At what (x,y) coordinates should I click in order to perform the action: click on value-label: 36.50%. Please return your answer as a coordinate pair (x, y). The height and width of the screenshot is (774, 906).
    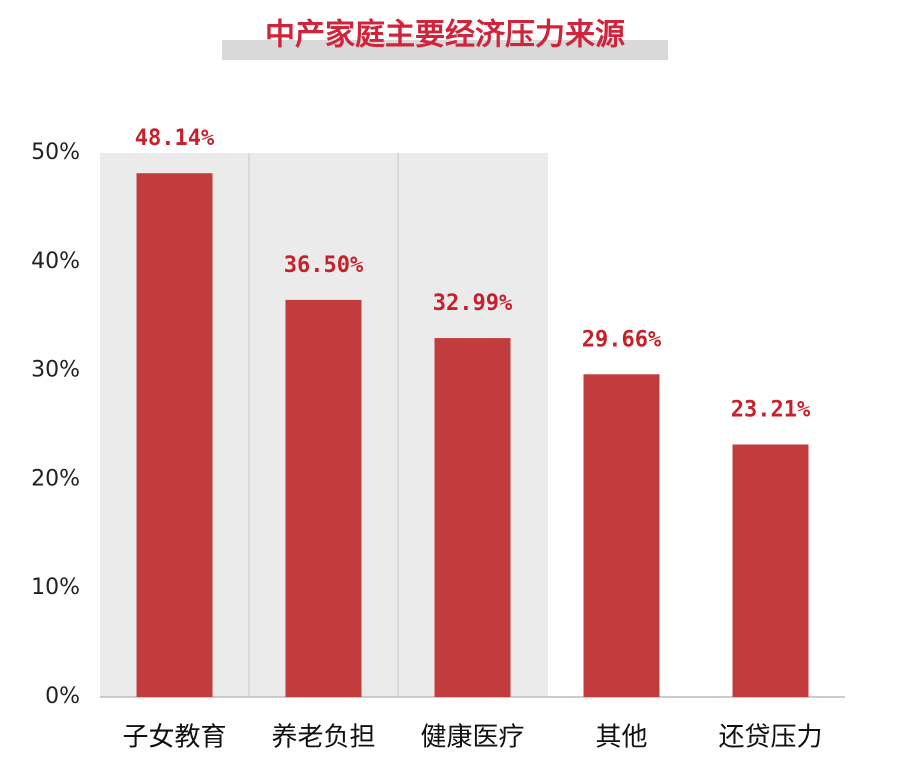
    Looking at the image, I should click on (324, 265).